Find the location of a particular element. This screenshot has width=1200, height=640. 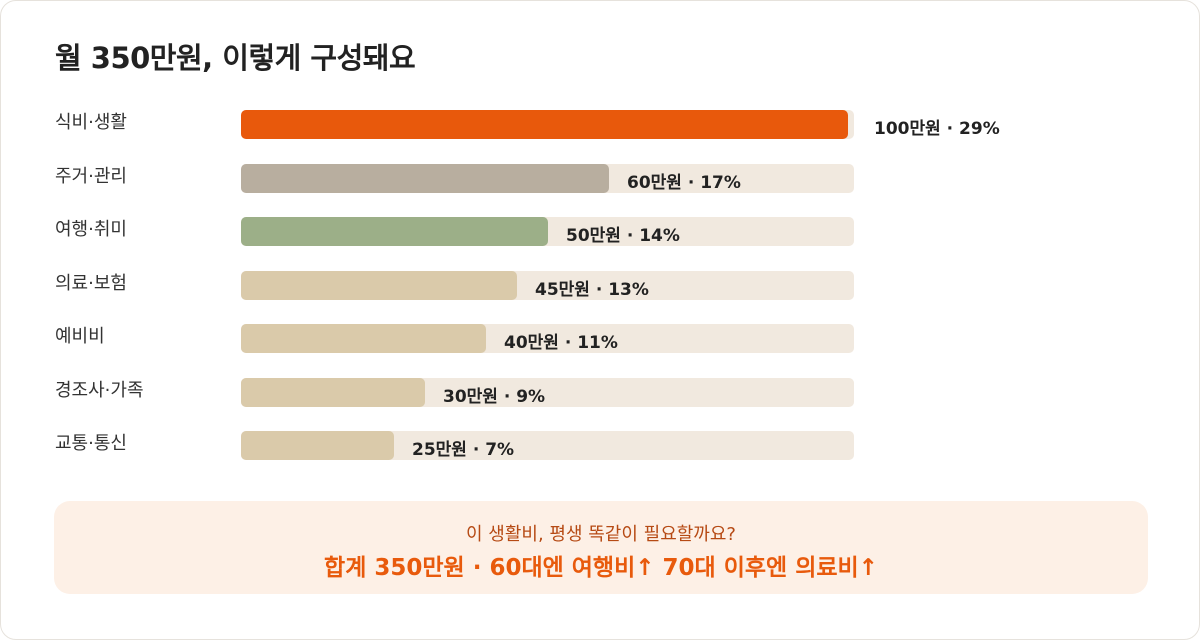

bar-value-label: 50만원 · 14% is located at coordinates (623, 236).